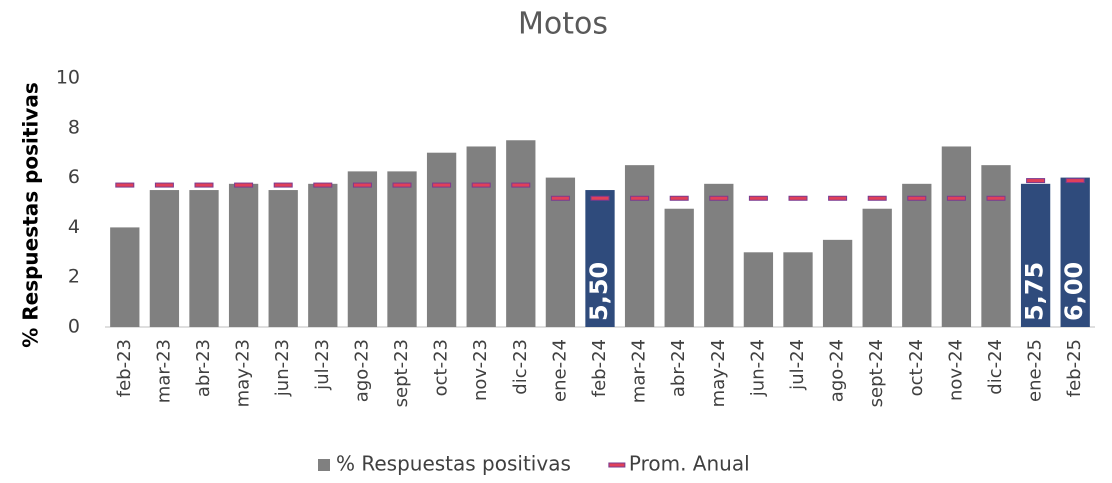  Describe the element at coordinates (480, 370) in the screenshot. I see `x-tick-label: nov-23` at that location.